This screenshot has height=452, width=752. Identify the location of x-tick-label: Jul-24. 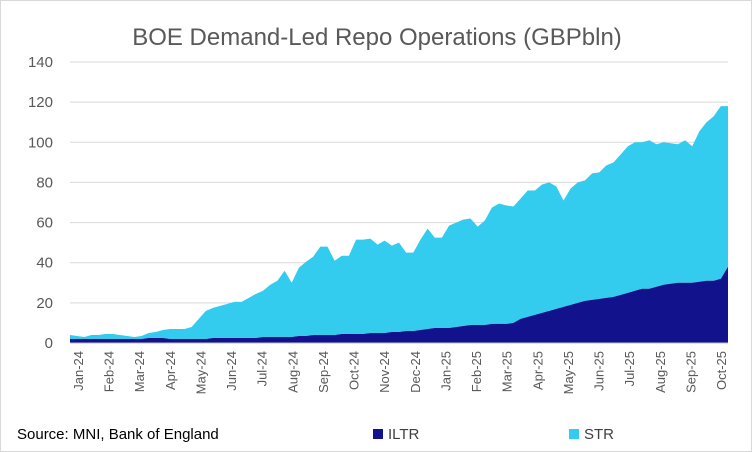
(262, 368).